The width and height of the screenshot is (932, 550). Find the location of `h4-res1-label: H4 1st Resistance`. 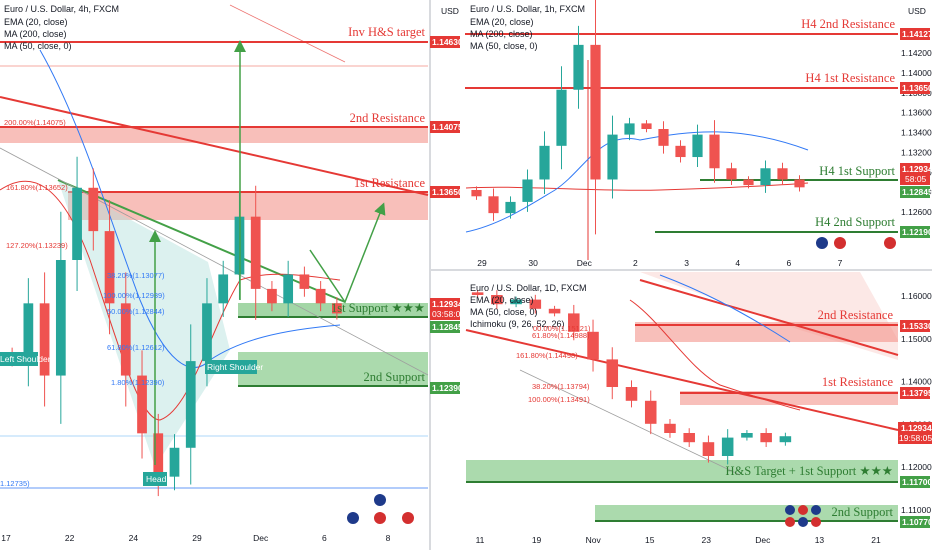

h4-res1-label: H4 1st Resistance is located at coordinates (850, 78).